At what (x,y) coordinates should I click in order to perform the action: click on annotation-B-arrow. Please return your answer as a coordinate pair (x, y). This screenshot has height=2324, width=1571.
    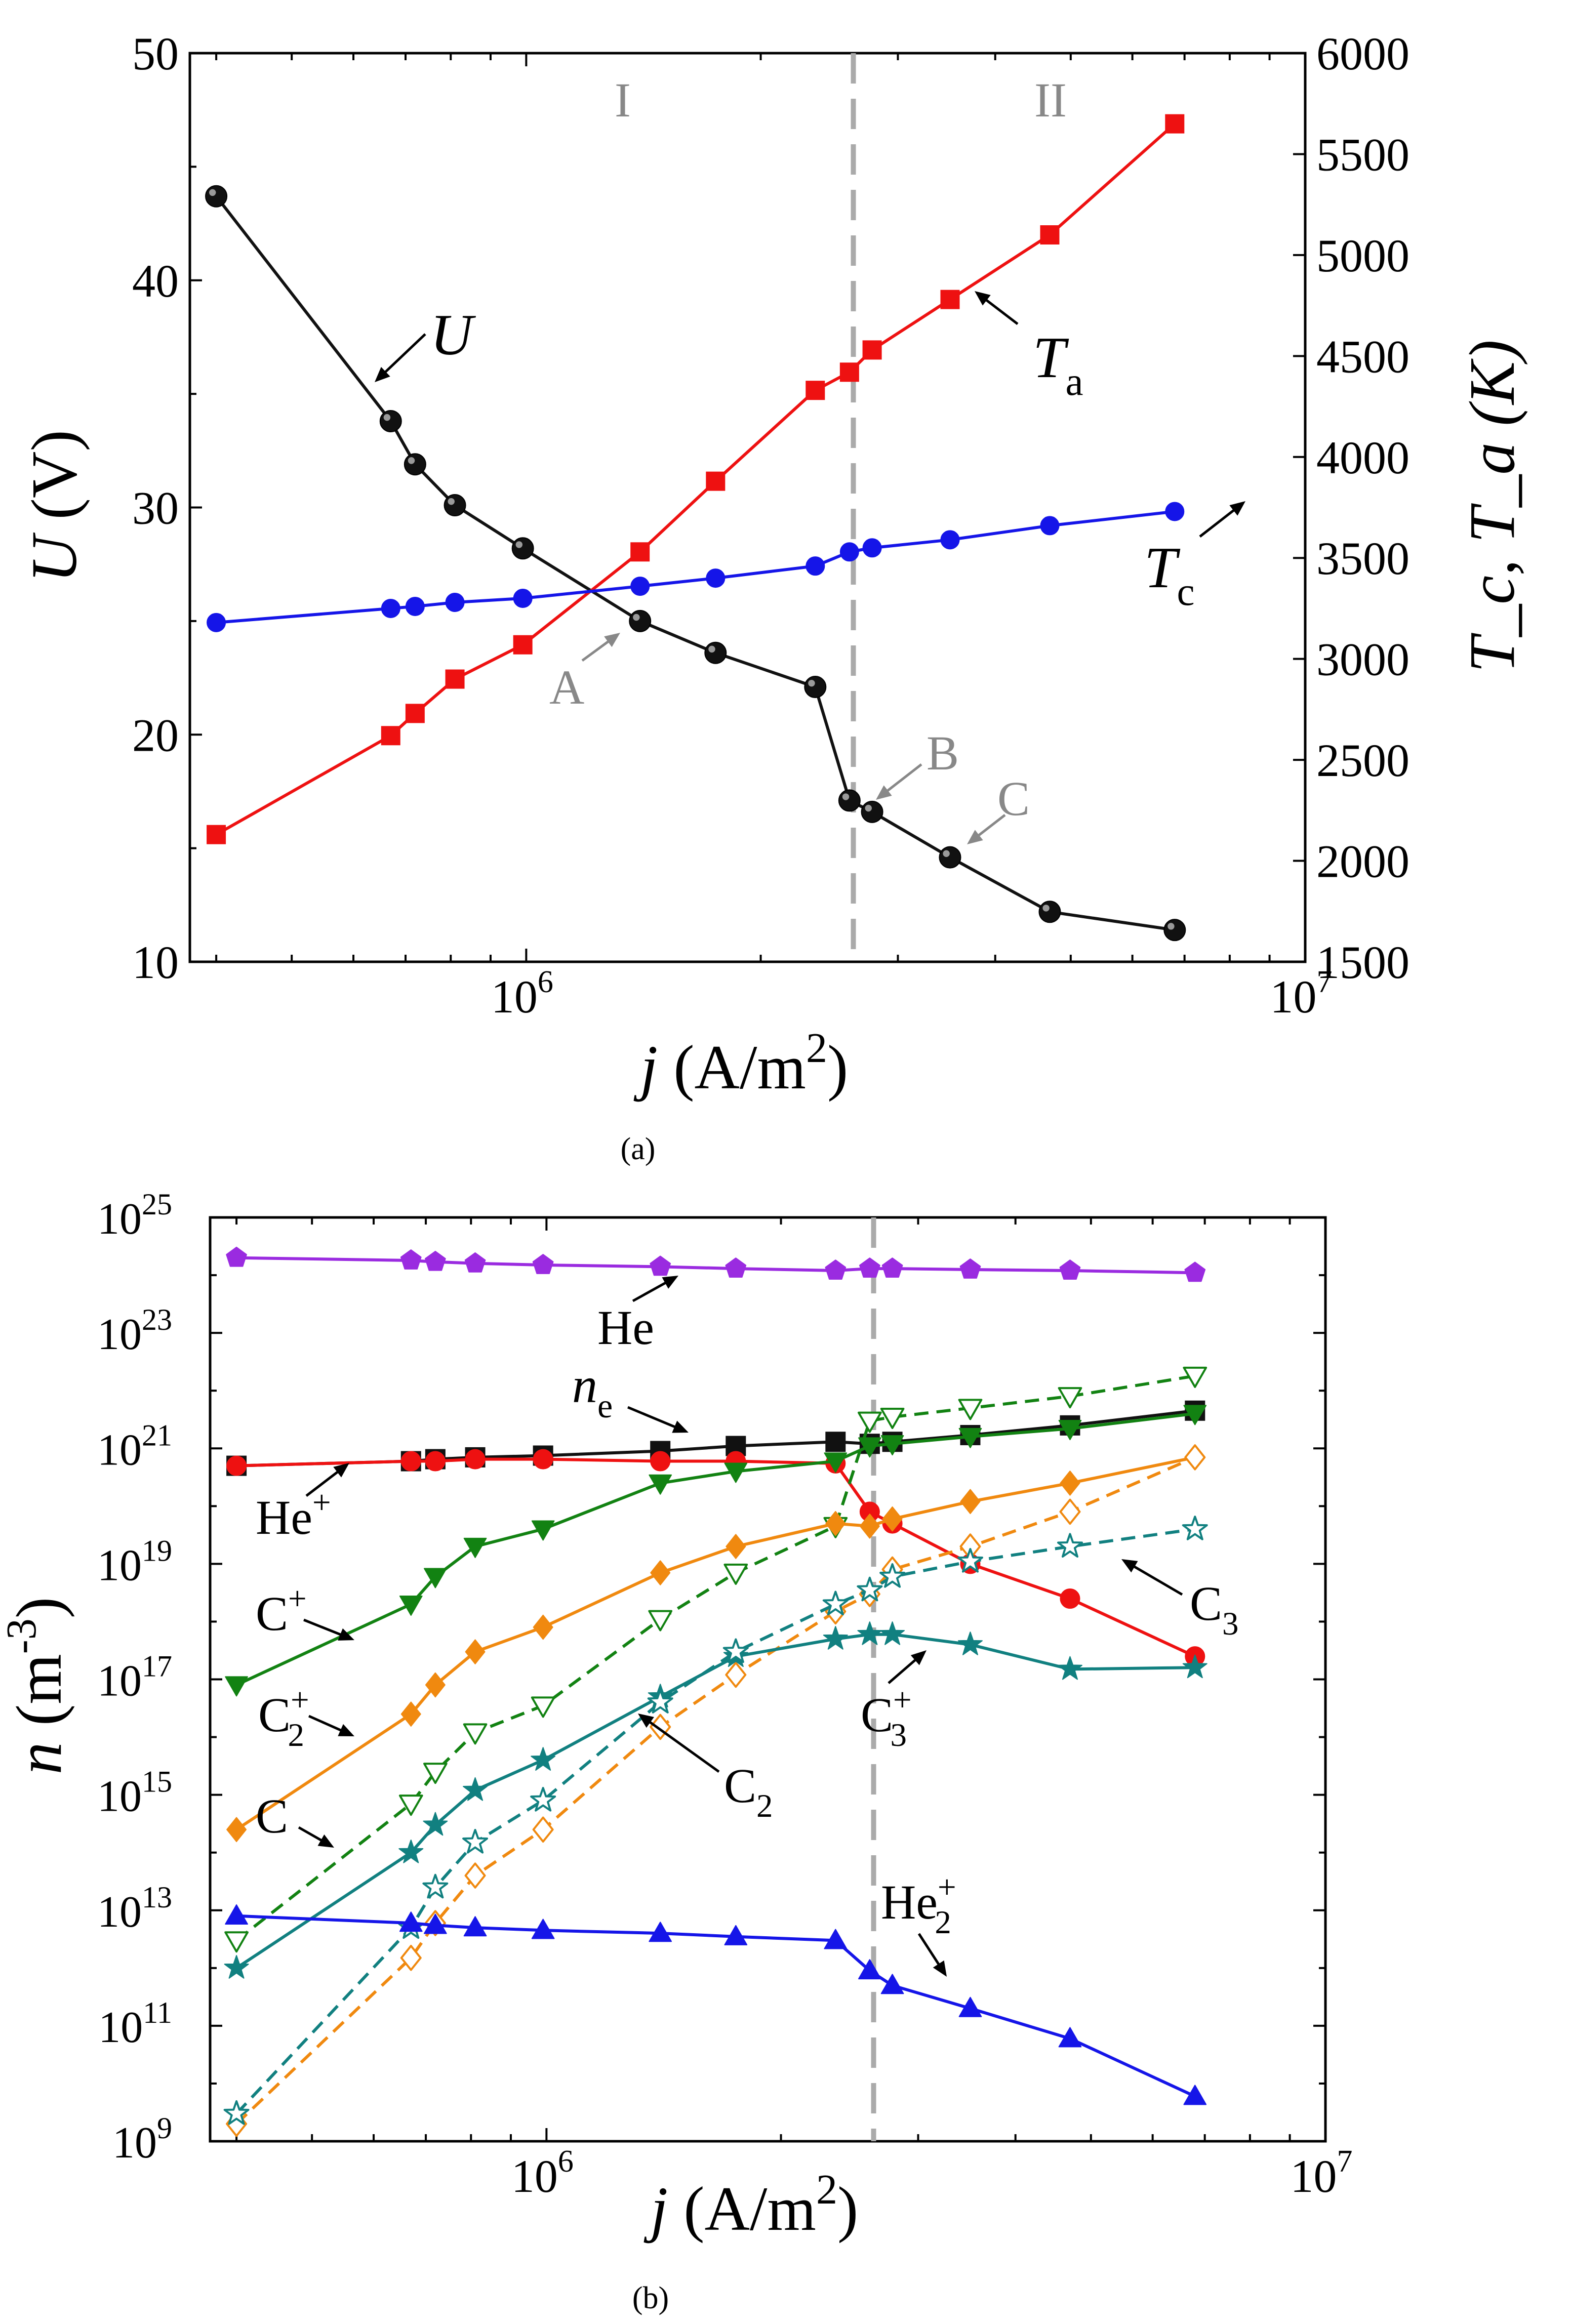
    Looking at the image, I should click on (899, 781).